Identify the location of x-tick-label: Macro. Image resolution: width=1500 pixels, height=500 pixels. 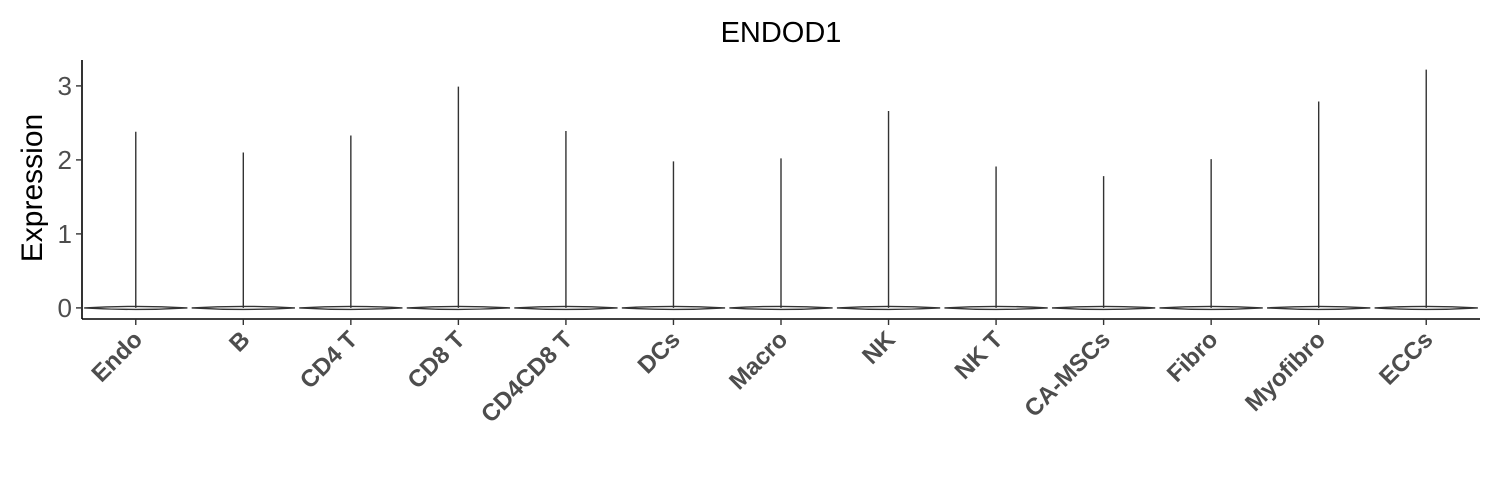
(758, 360).